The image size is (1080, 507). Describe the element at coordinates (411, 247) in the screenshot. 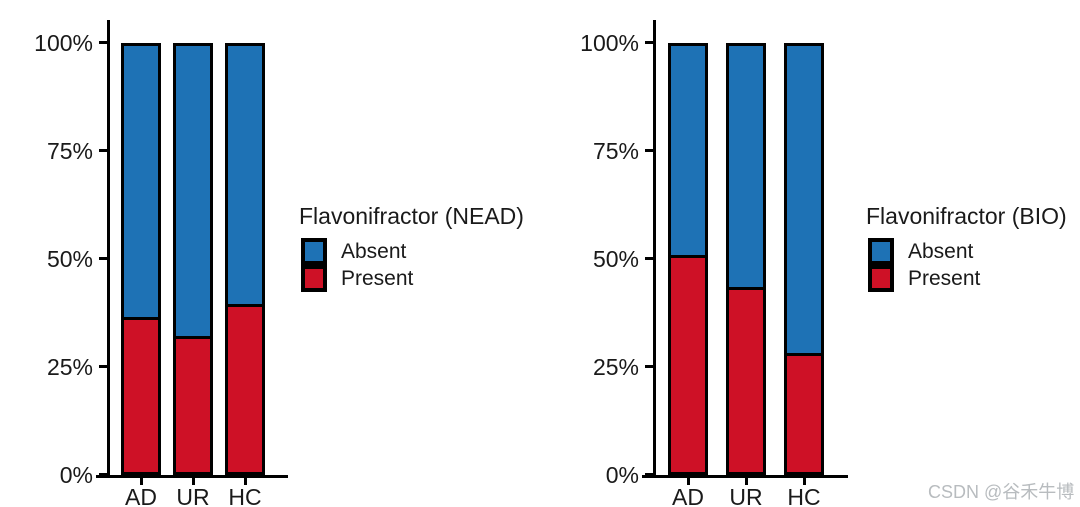

I see `legend-nead: Flavonifractor (NEAD) Absent Present` at that location.